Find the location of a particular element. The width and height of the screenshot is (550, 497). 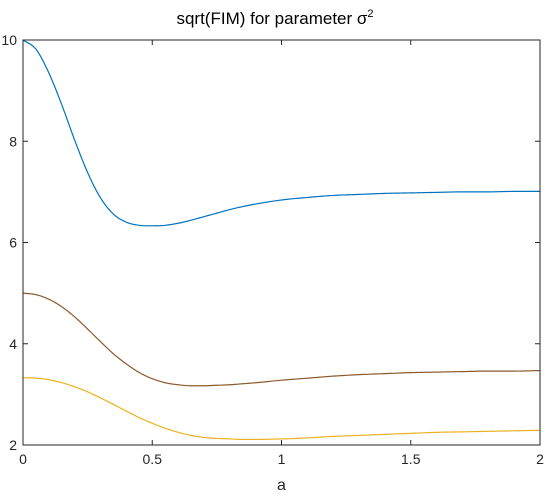

y-tick-label: 8 is located at coordinates (13, 141).